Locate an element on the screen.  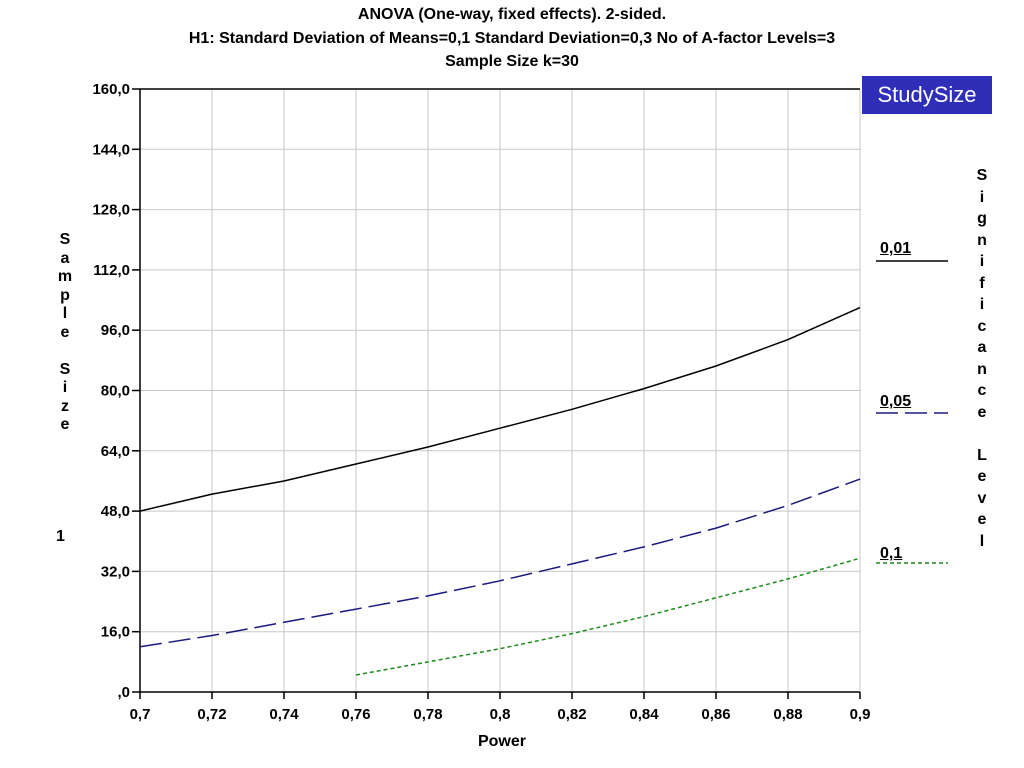
y-tick-label: 64,0 is located at coordinates (115, 451).